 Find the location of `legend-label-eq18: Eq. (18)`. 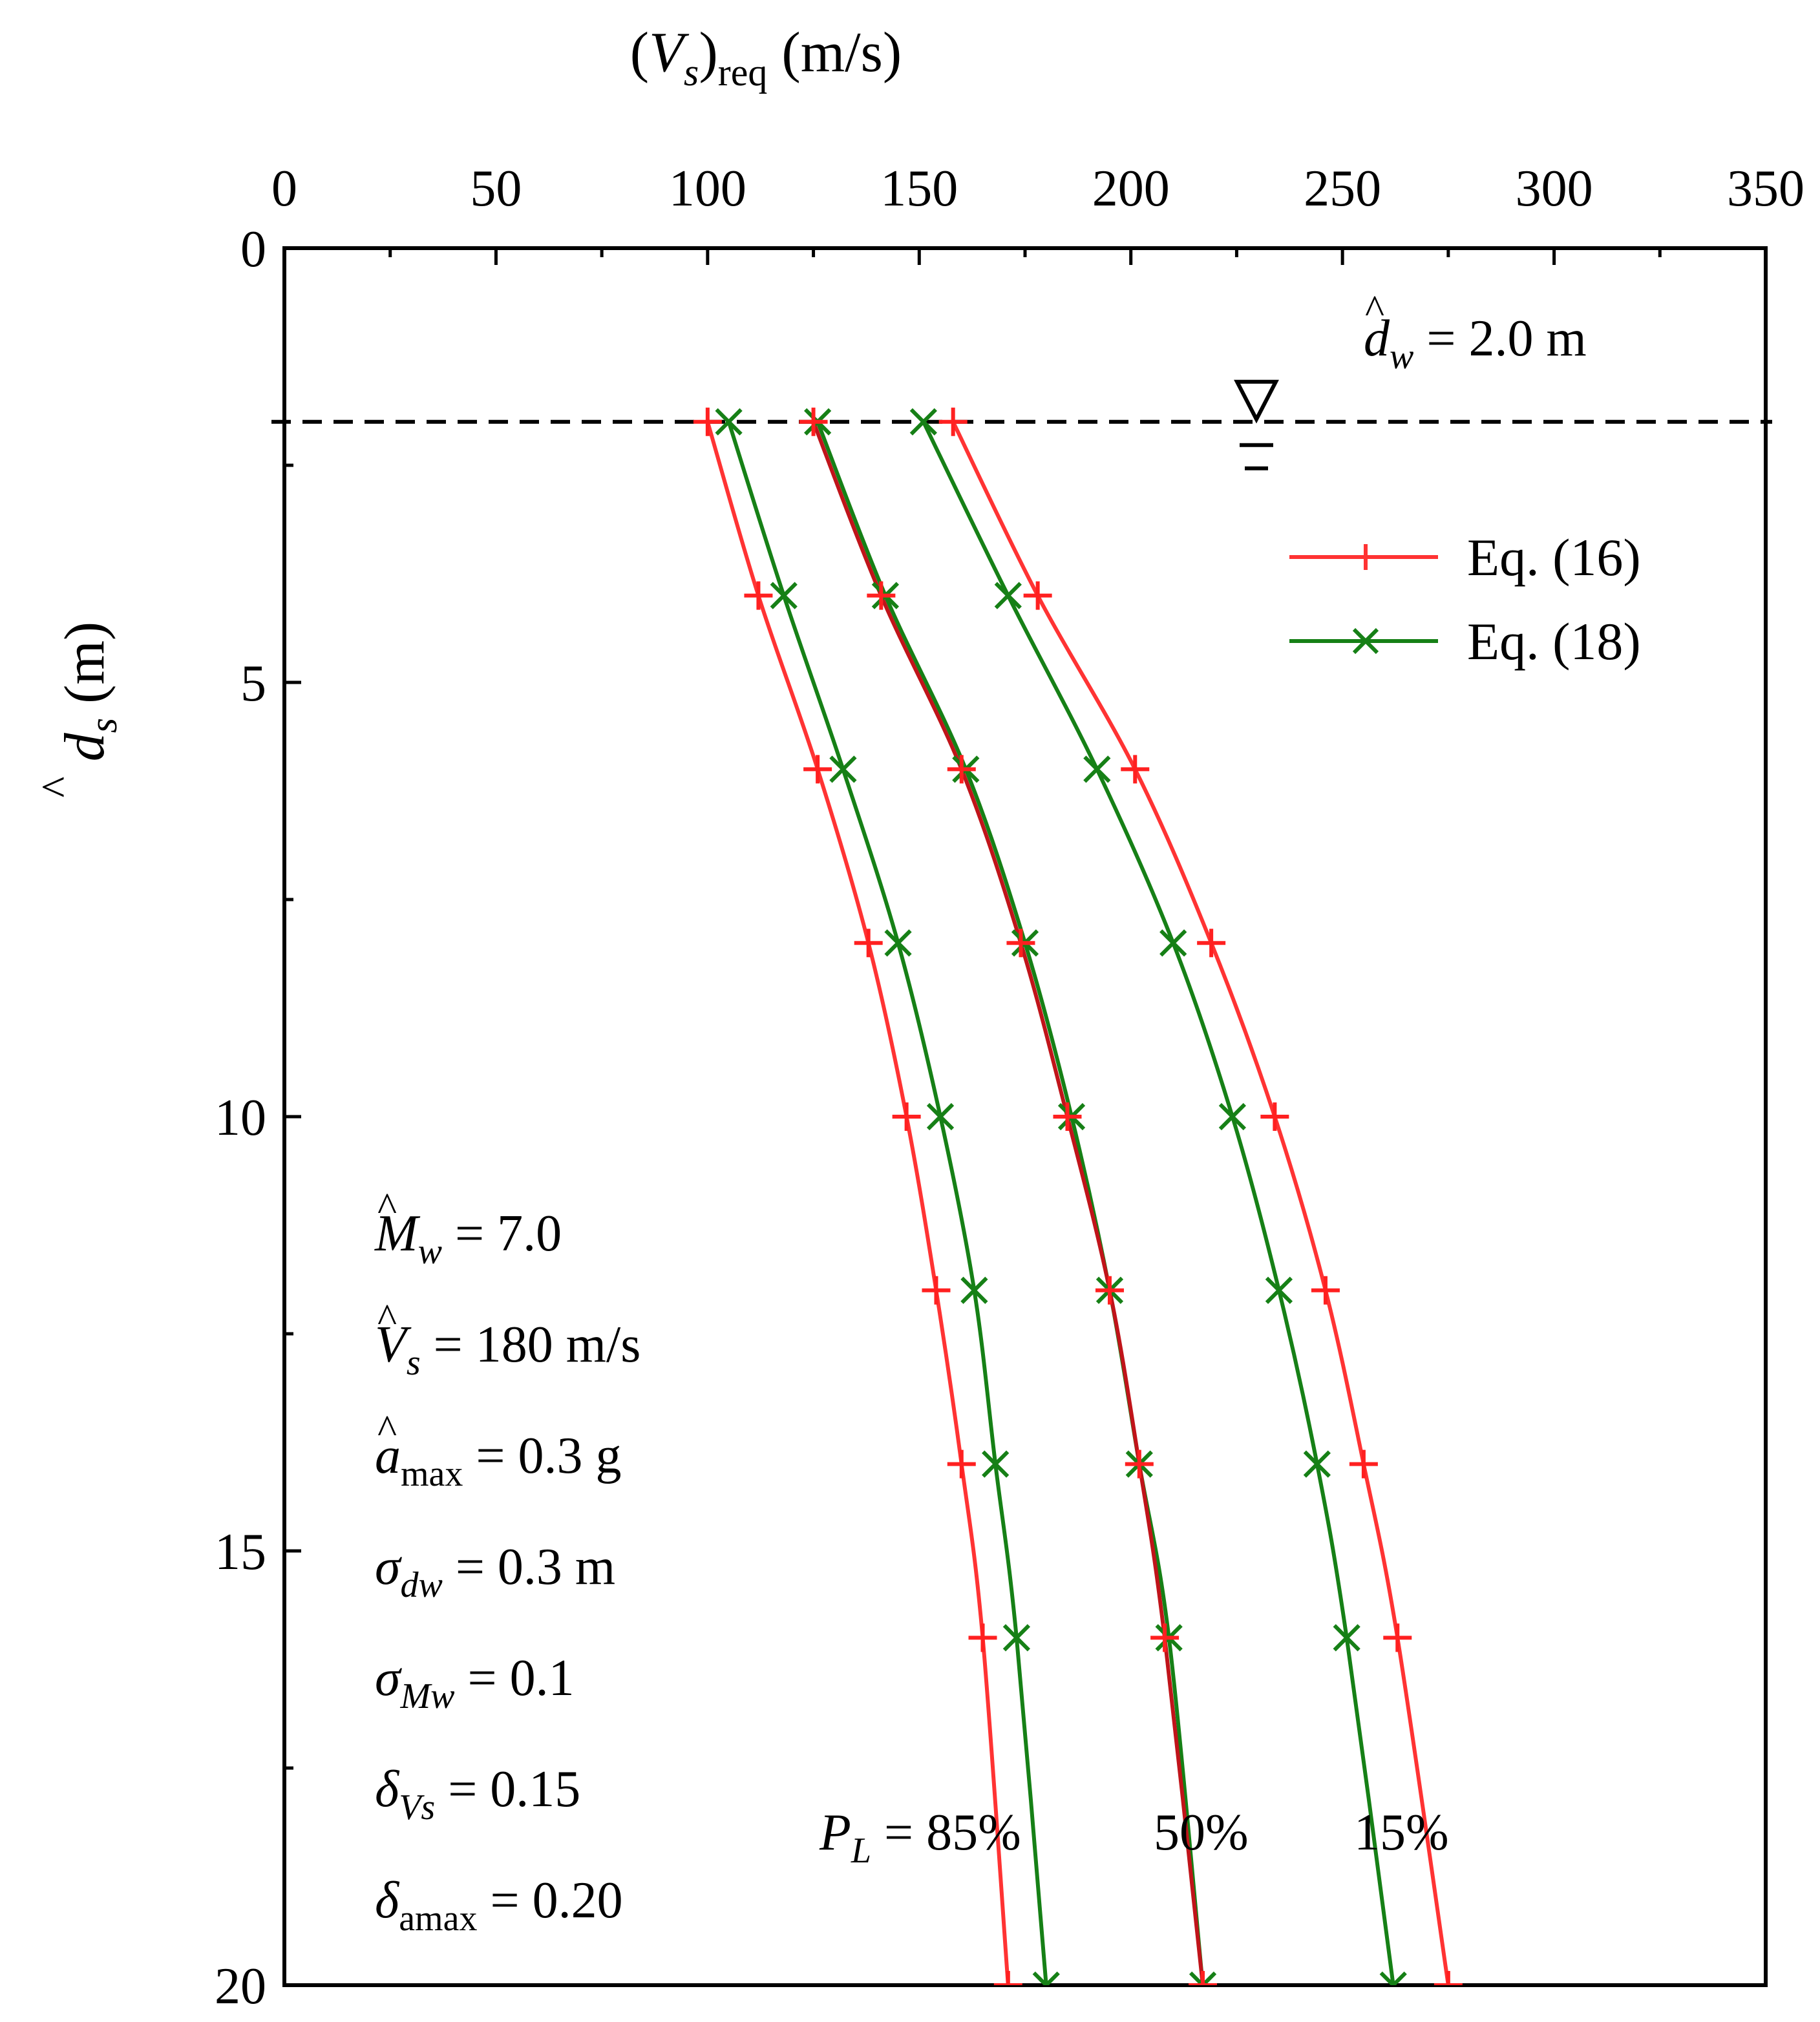

legend-label-eq18: Eq. (18) is located at coordinates (1554, 641).